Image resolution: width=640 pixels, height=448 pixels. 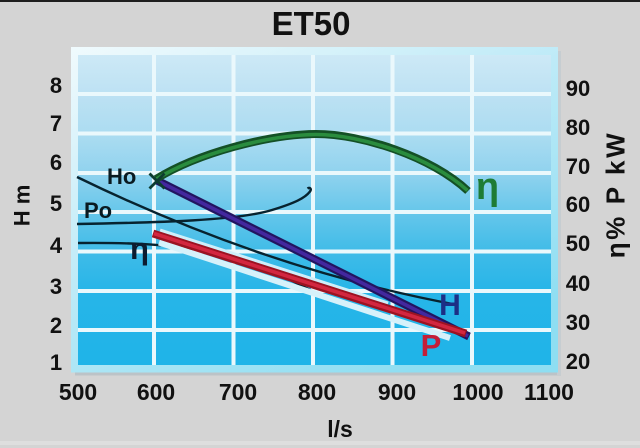 What do you see at coordinates (56, 245) in the screenshot?
I see `svg-text: 4` at bounding box center [56, 245].